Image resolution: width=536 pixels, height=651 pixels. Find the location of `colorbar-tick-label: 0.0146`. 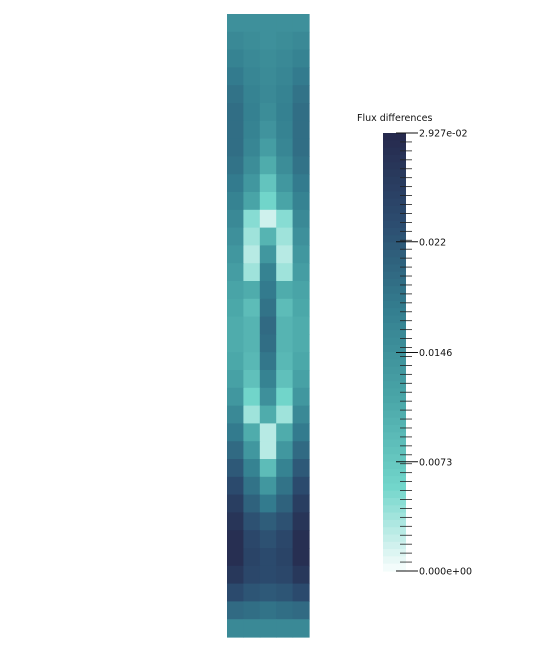

colorbar-tick-label: 0.0146 is located at coordinates (435, 353).